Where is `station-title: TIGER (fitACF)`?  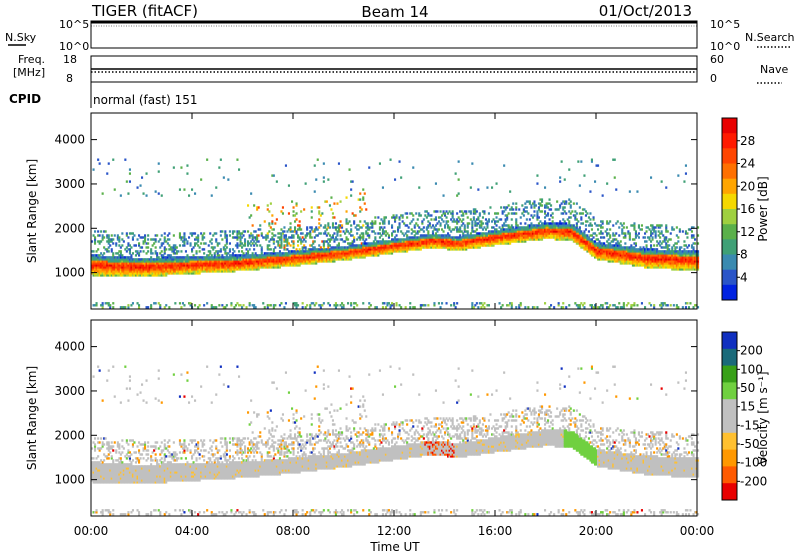 station-title: TIGER (fitACF) is located at coordinates (144, 11).